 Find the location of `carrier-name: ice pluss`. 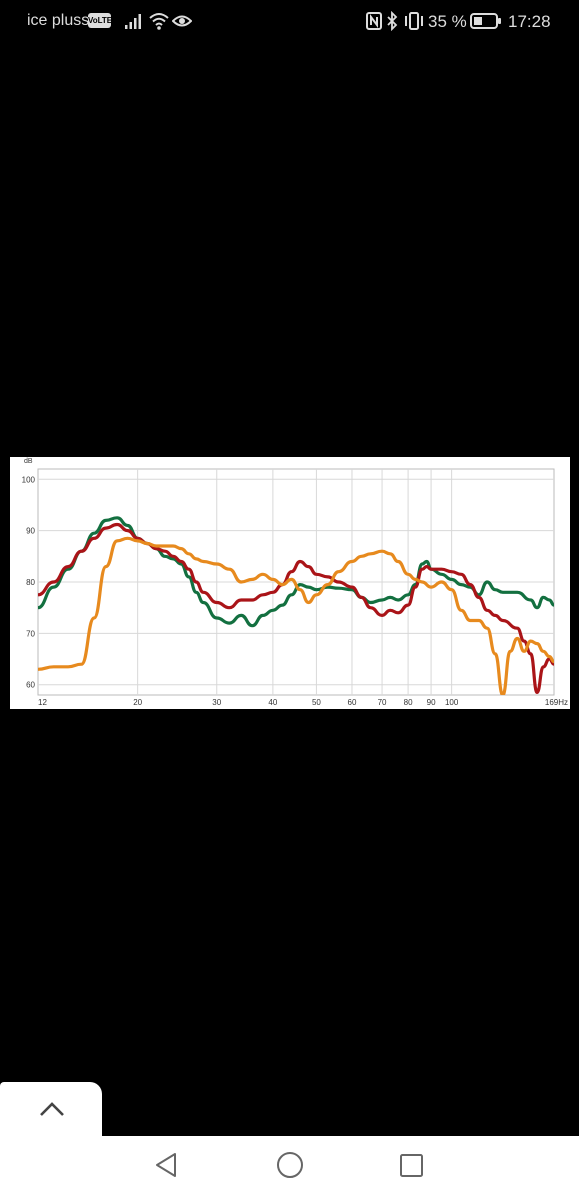

carrier-name: ice pluss is located at coordinates (58, 20).